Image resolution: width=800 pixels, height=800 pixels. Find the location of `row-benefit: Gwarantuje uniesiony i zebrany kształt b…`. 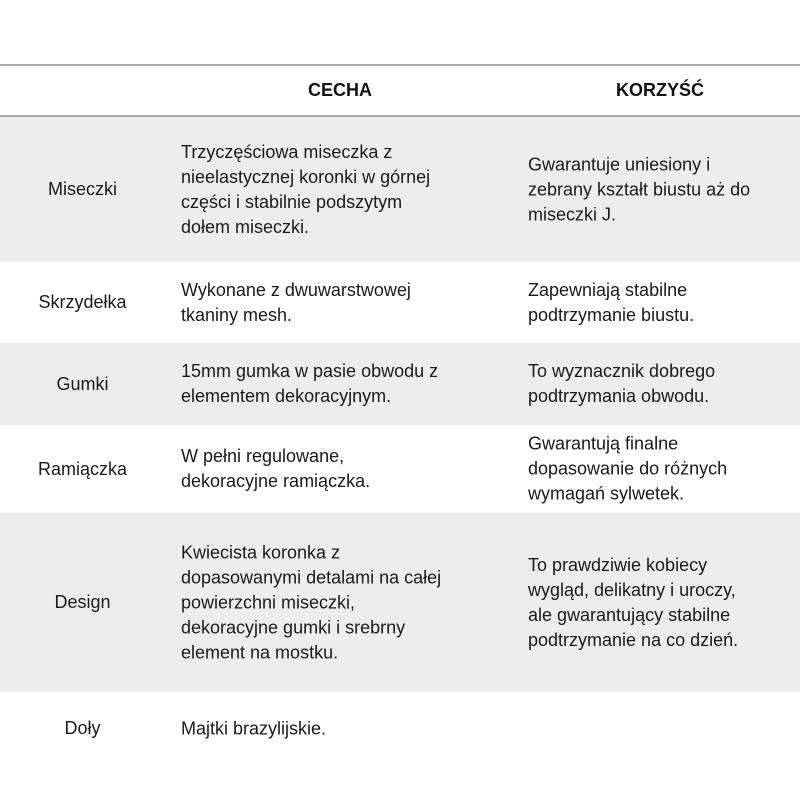

row-benefit: Gwarantuje uniesiony i zebrany kształt b… is located at coordinates (639, 189).